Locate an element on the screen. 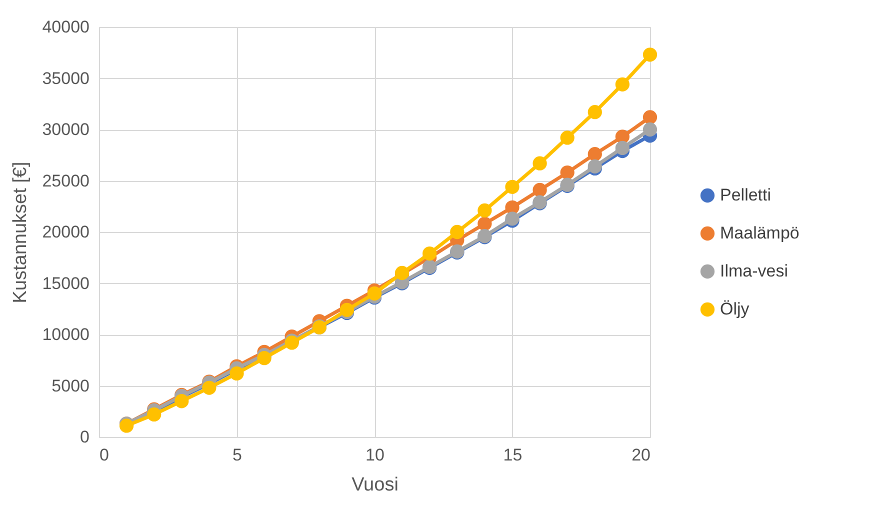 Image resolution: width=893 pixels, height=509 pixels. legend-label: Pelletti is located at coordinates (746, 195).